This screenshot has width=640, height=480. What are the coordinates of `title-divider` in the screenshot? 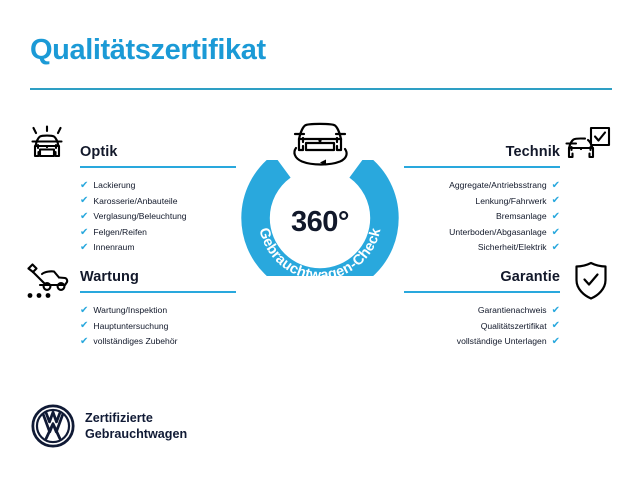 It's located at (321, 89).